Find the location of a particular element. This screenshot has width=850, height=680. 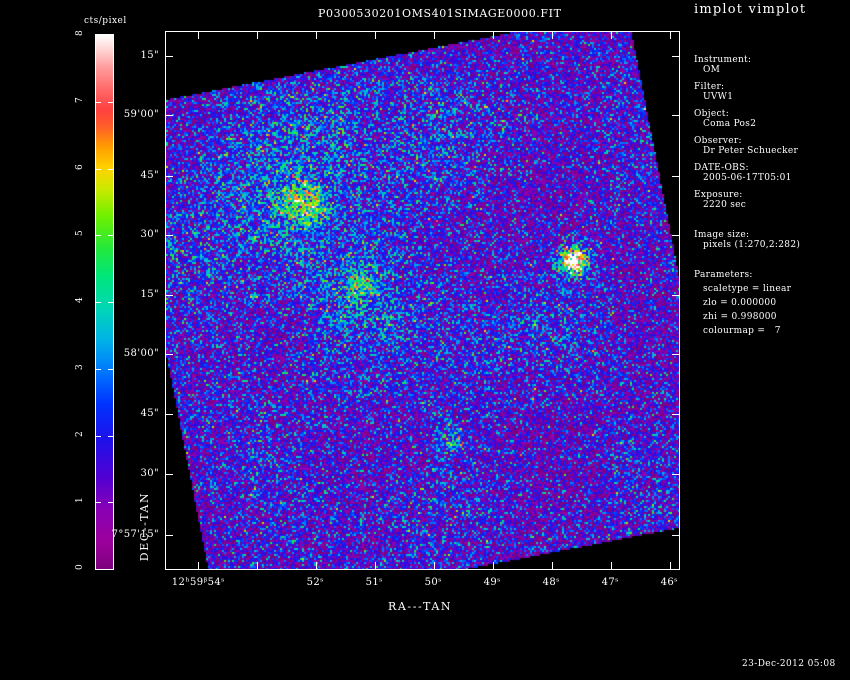

instrument-key: Instrument: is located at coordinates (723, 60).